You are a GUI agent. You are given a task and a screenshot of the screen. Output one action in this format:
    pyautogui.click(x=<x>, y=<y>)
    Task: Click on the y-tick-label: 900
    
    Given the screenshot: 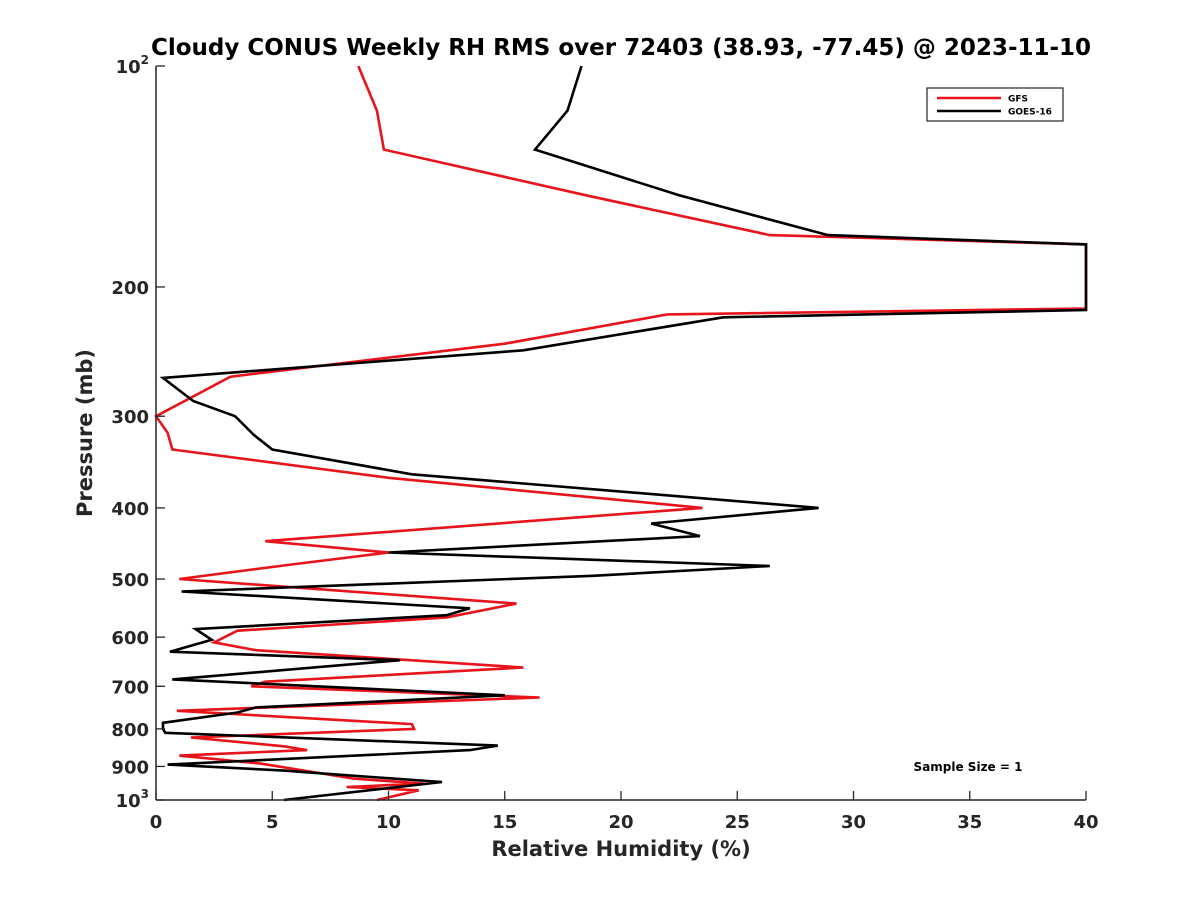 What is the action you would take?
    pyautogui.click(x=130, y=767)
    